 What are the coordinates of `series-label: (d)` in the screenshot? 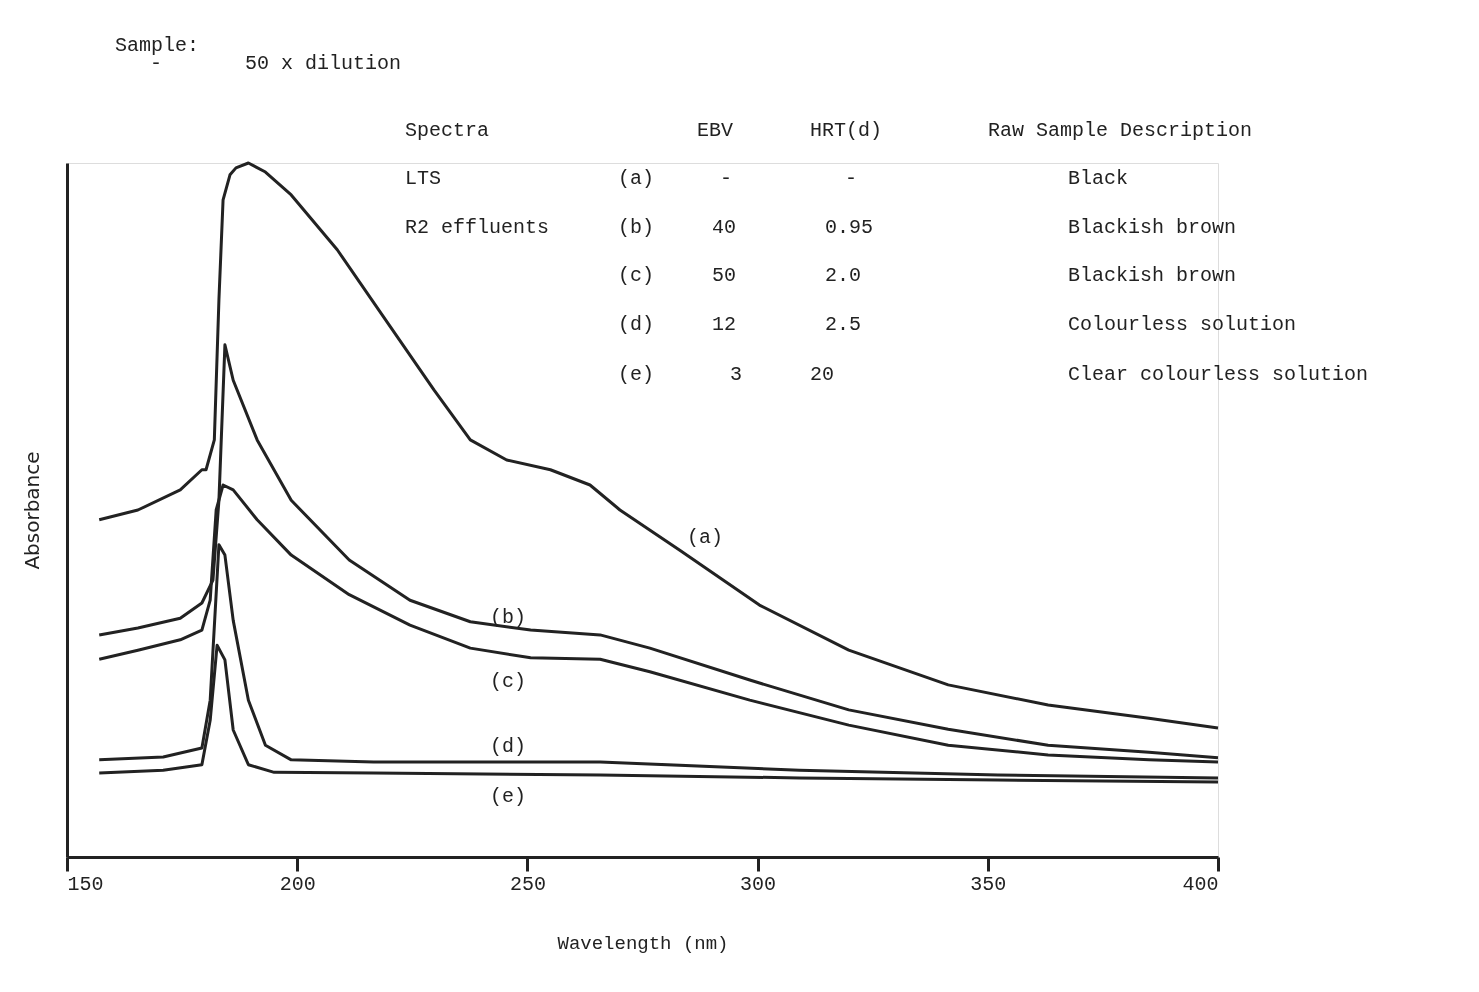 It's located at (508, 746).